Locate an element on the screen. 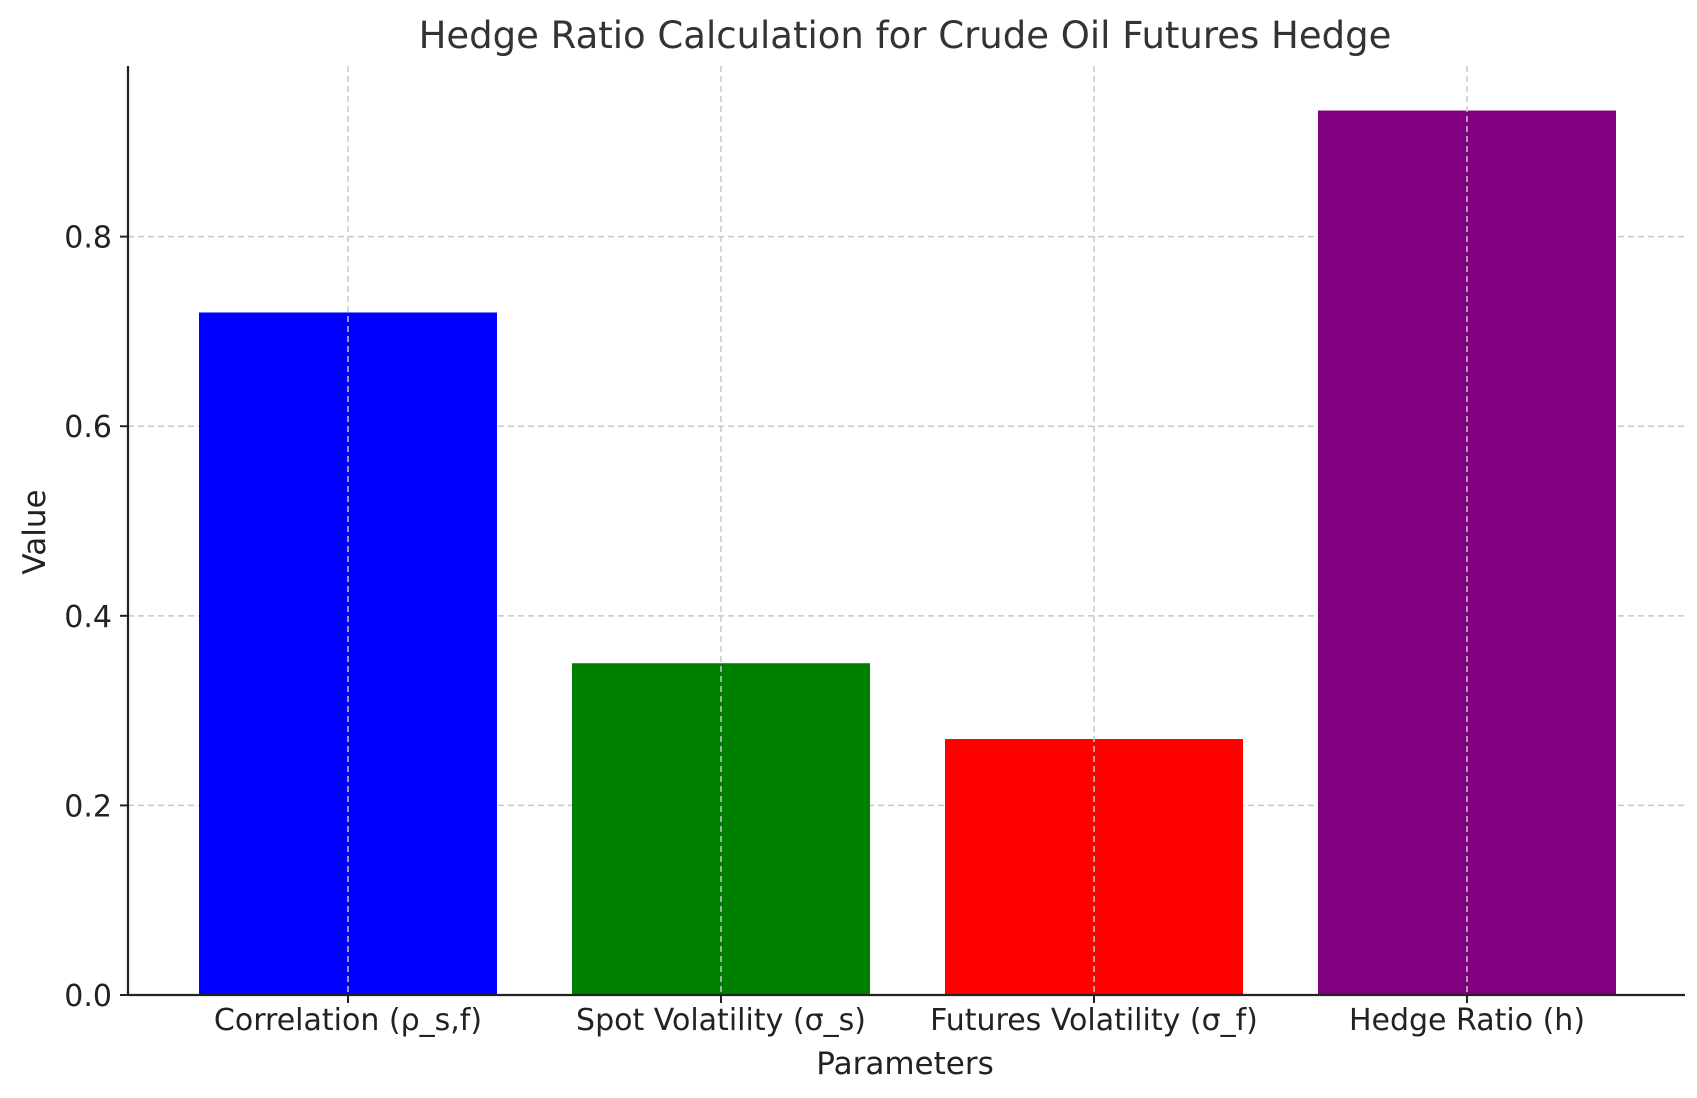 This screenshot has height=1098, width=1697. x-tick-label: Futures Volatility (σ_f) is located at coordinates (1094, 1020).